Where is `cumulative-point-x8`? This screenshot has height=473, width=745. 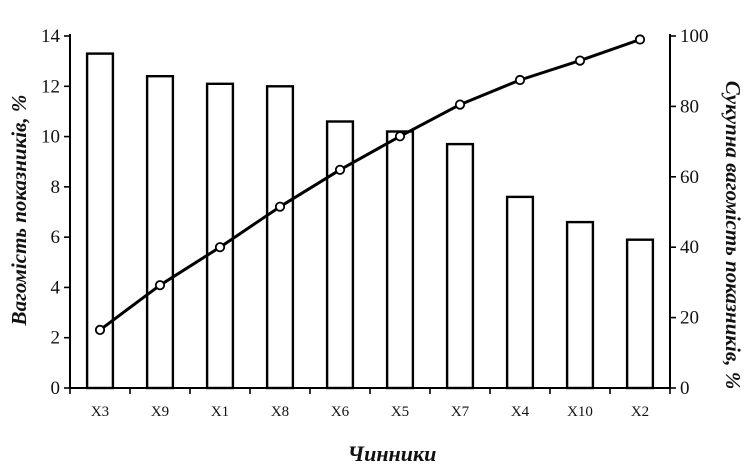
cumulative-point-x8 is located at coordinates (280, 206).